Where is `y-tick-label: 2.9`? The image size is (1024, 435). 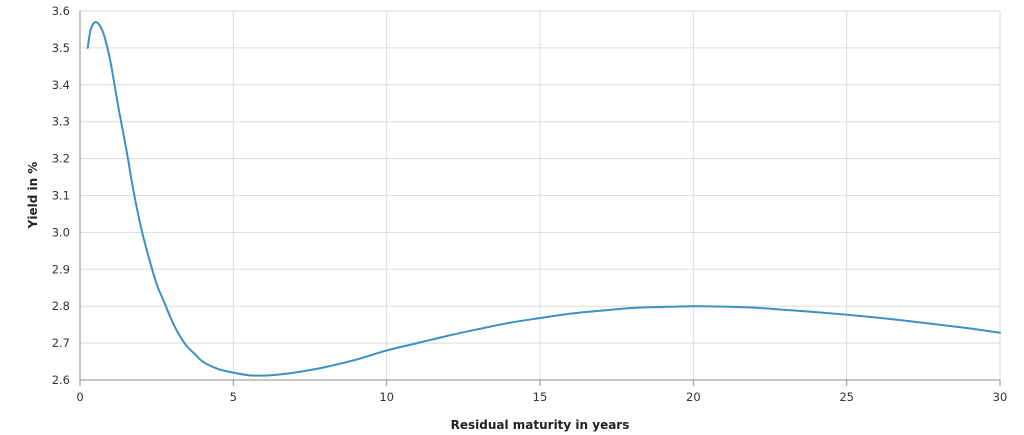
y-tick-label: 2.9 is located at coordinates (61, 269).